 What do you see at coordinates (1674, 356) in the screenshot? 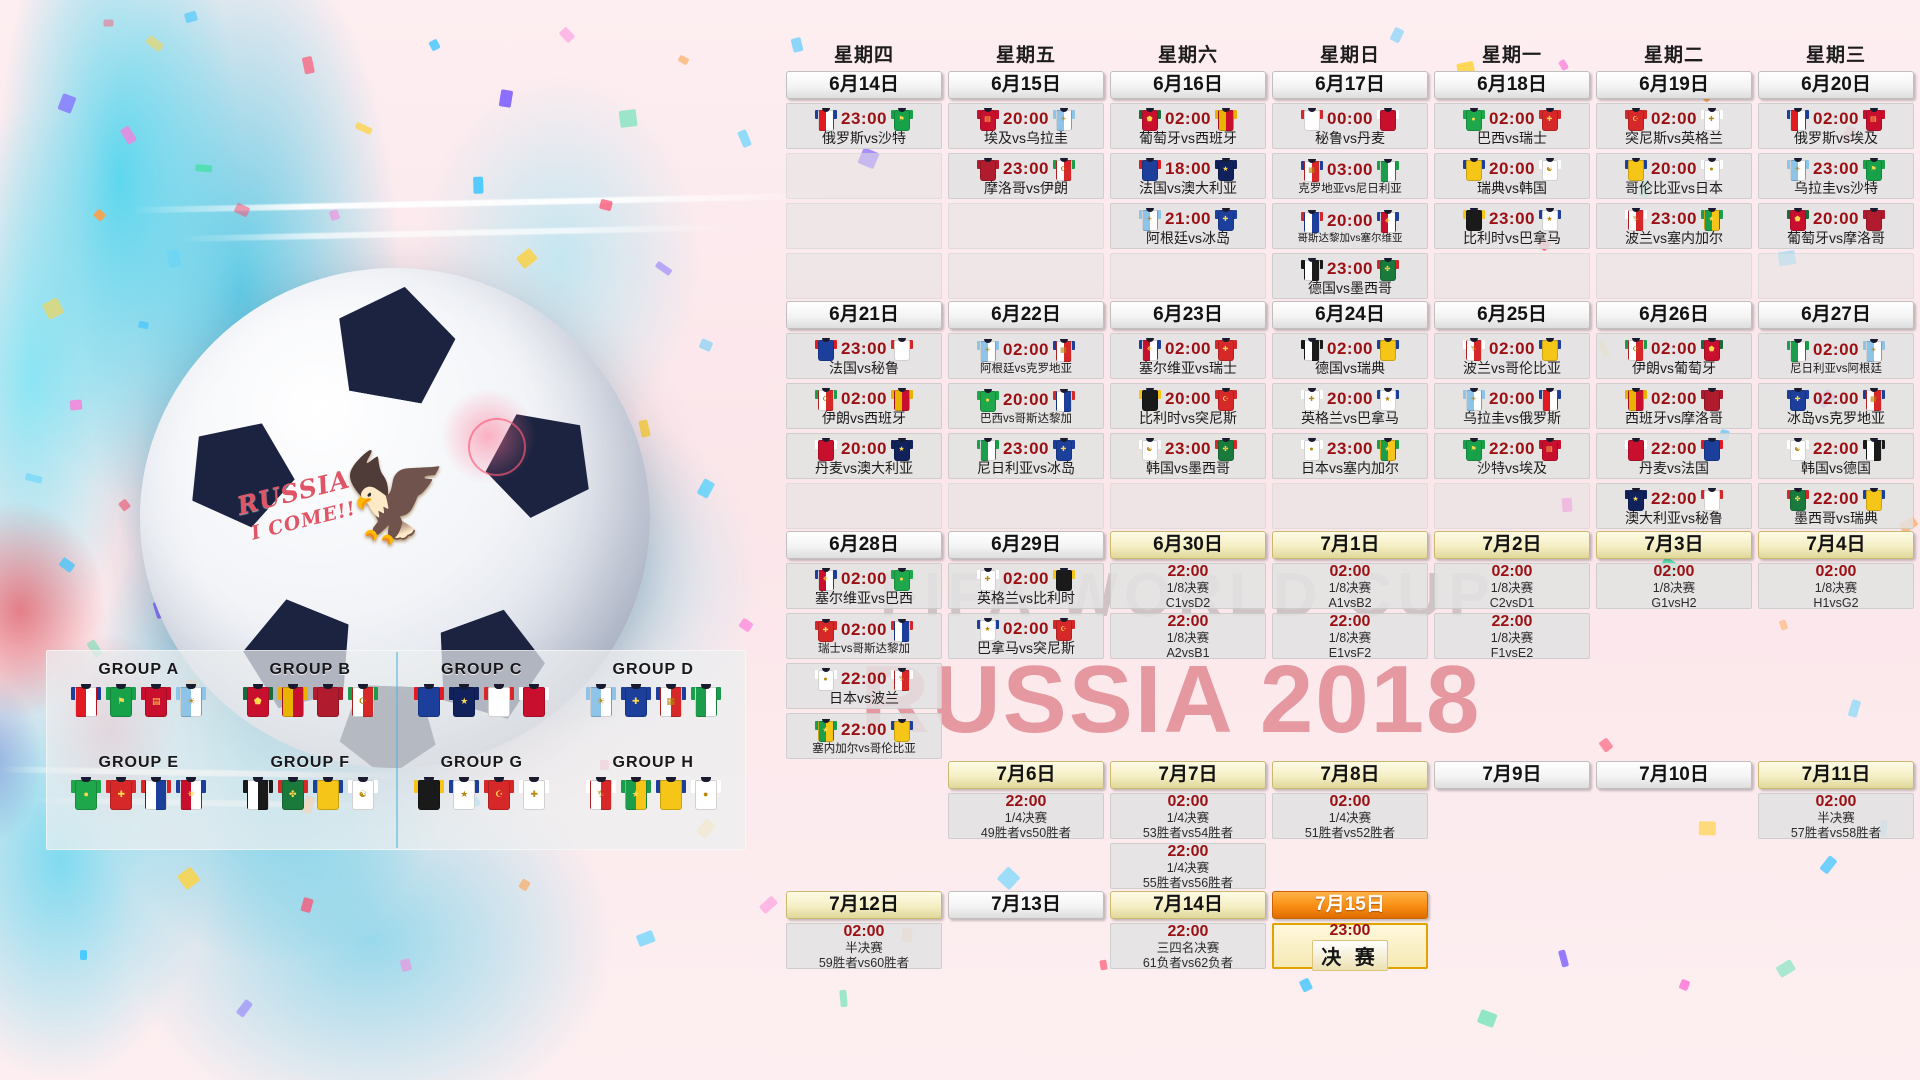
I see `match-cell: ☪ 02:00 ⬟ 伊朗vs葡萄牙` at bounding box center [1674, 356].